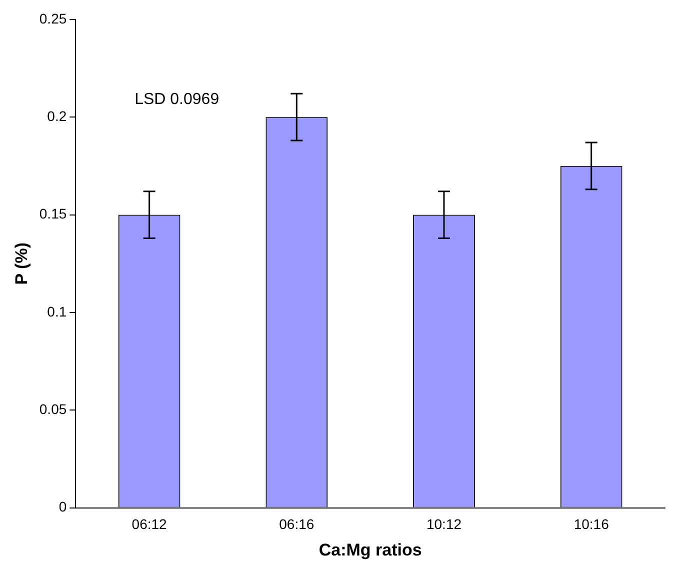 The width and height of the screenshot is (687, 573). Describe the element at coordinates (57, 116) in the screenshot. I see `y-tick-label: 0.2` at that location.